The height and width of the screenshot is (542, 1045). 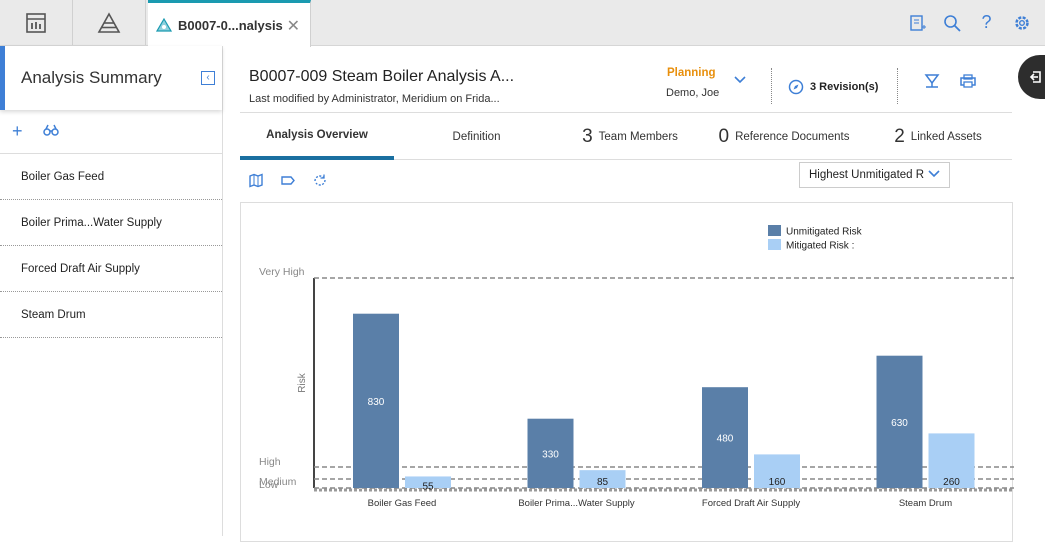 I want to click on x-tick-label: Forced Draft Air Supply, so click(x=751, y=503).